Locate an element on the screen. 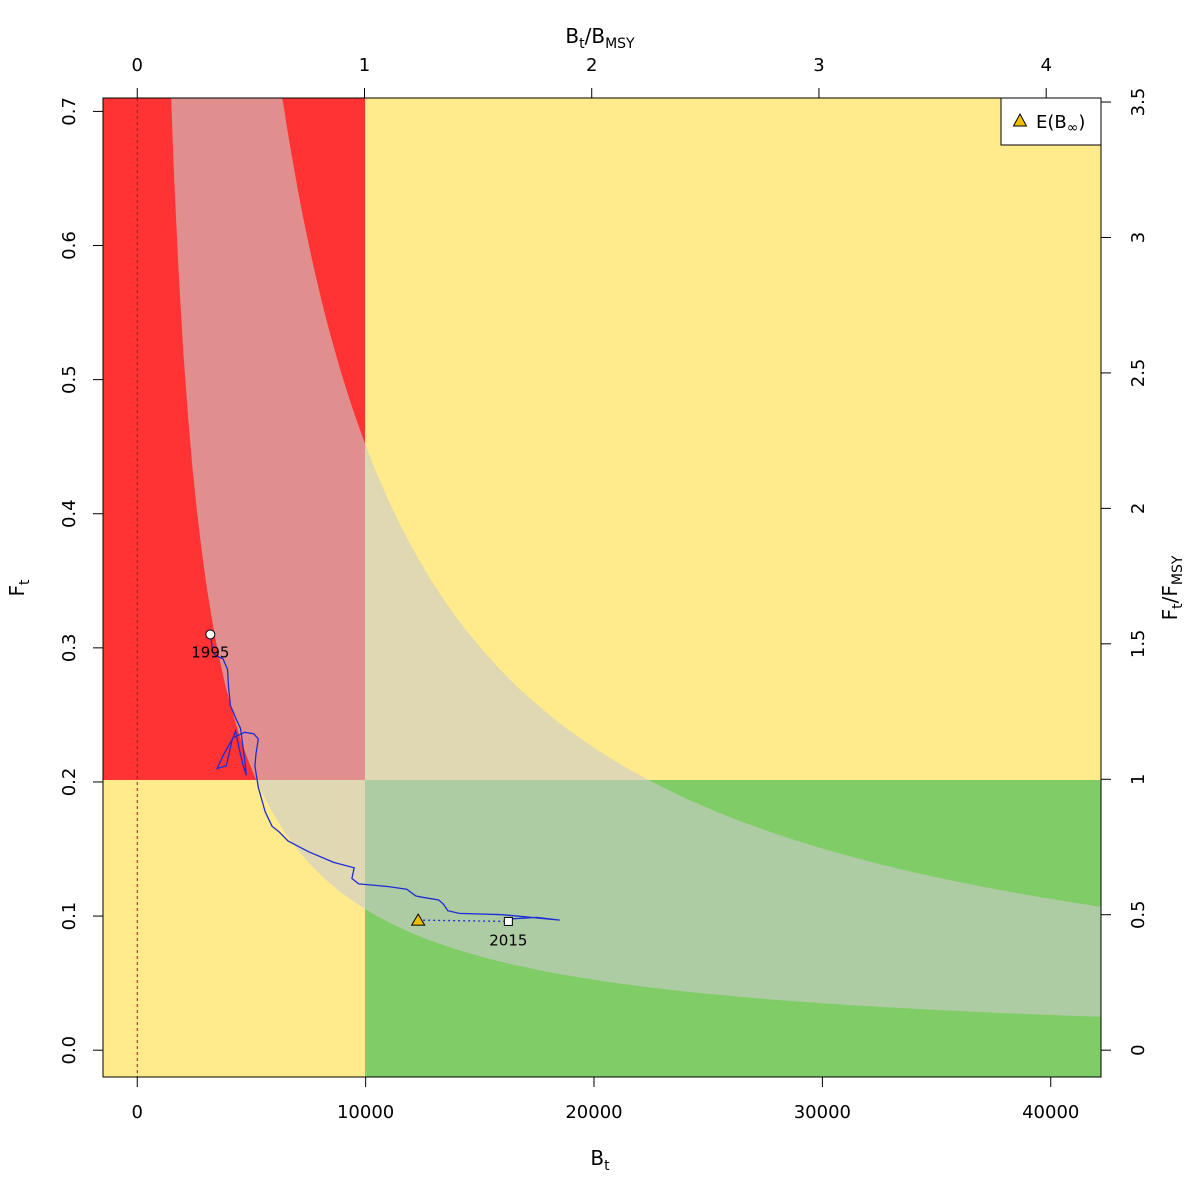  top-x-axis: 0 1 2 3 4 is located at coordinates (592, 76).